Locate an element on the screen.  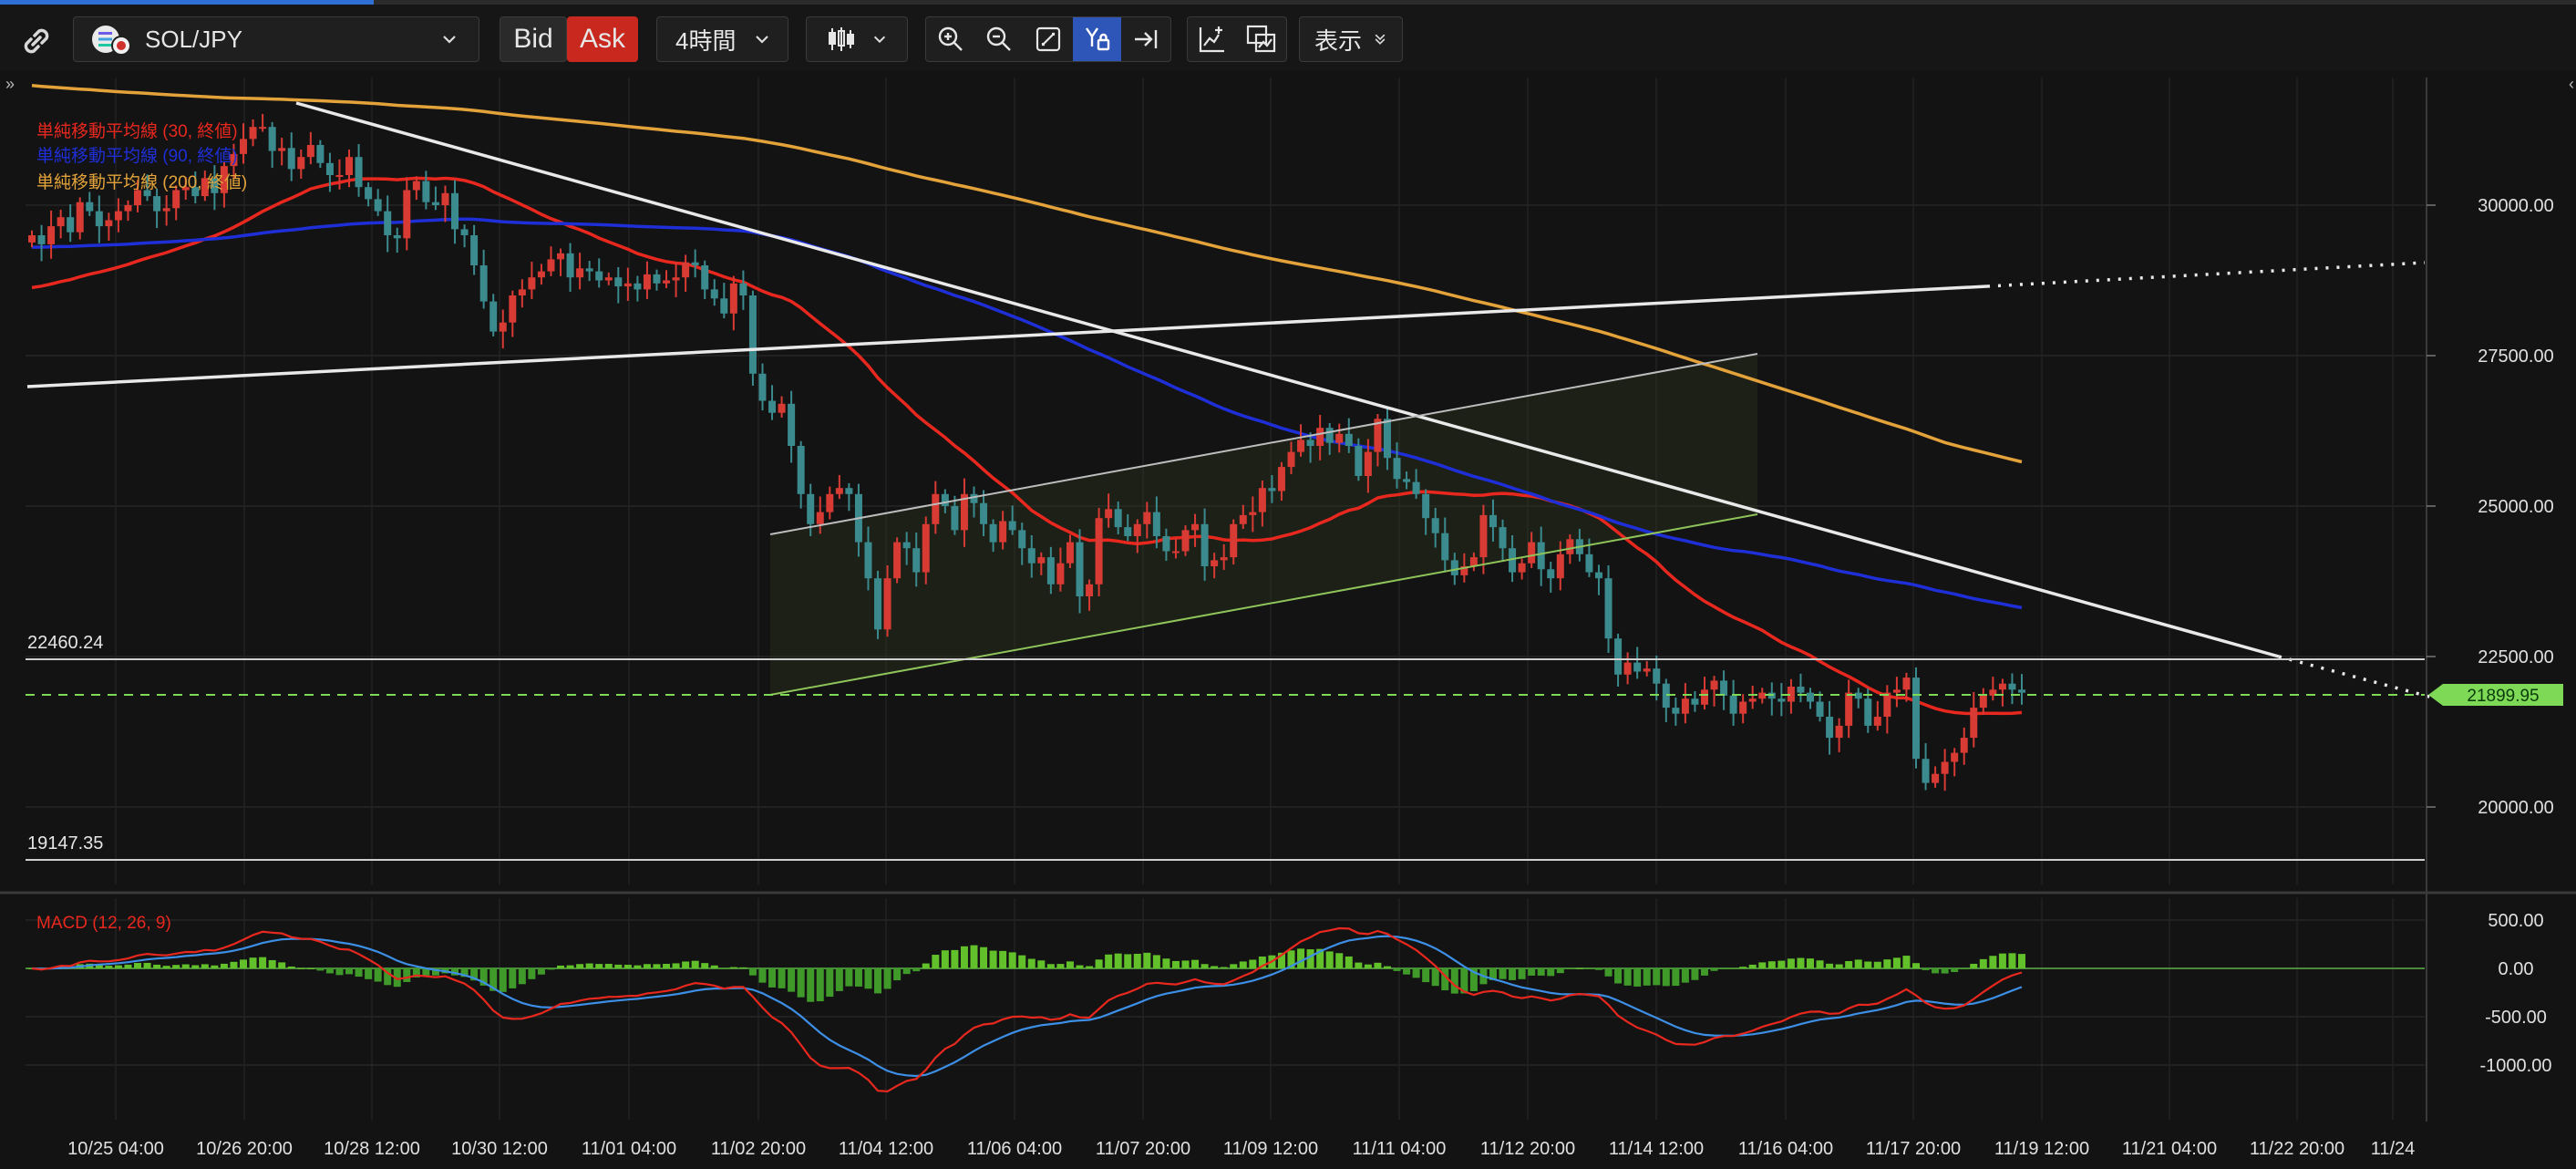
bid-button: Bid is located at coordinates (533, 39).